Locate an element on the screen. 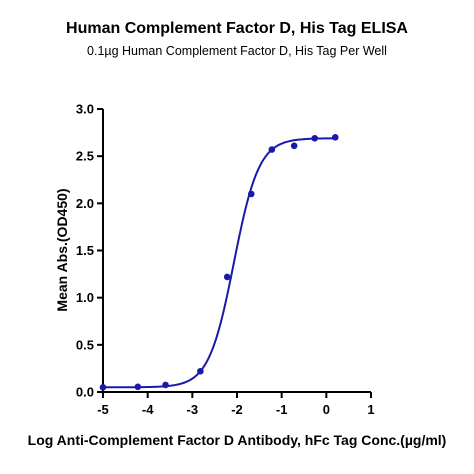 The width and height of the screenshot is (474, 474). x-tick-label: -5 is located at coordinates (103, 409).